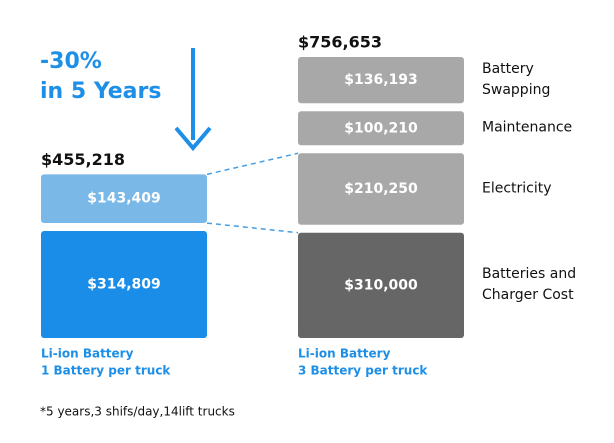  I want to click on value-label: $314,809, so click(124, 285).